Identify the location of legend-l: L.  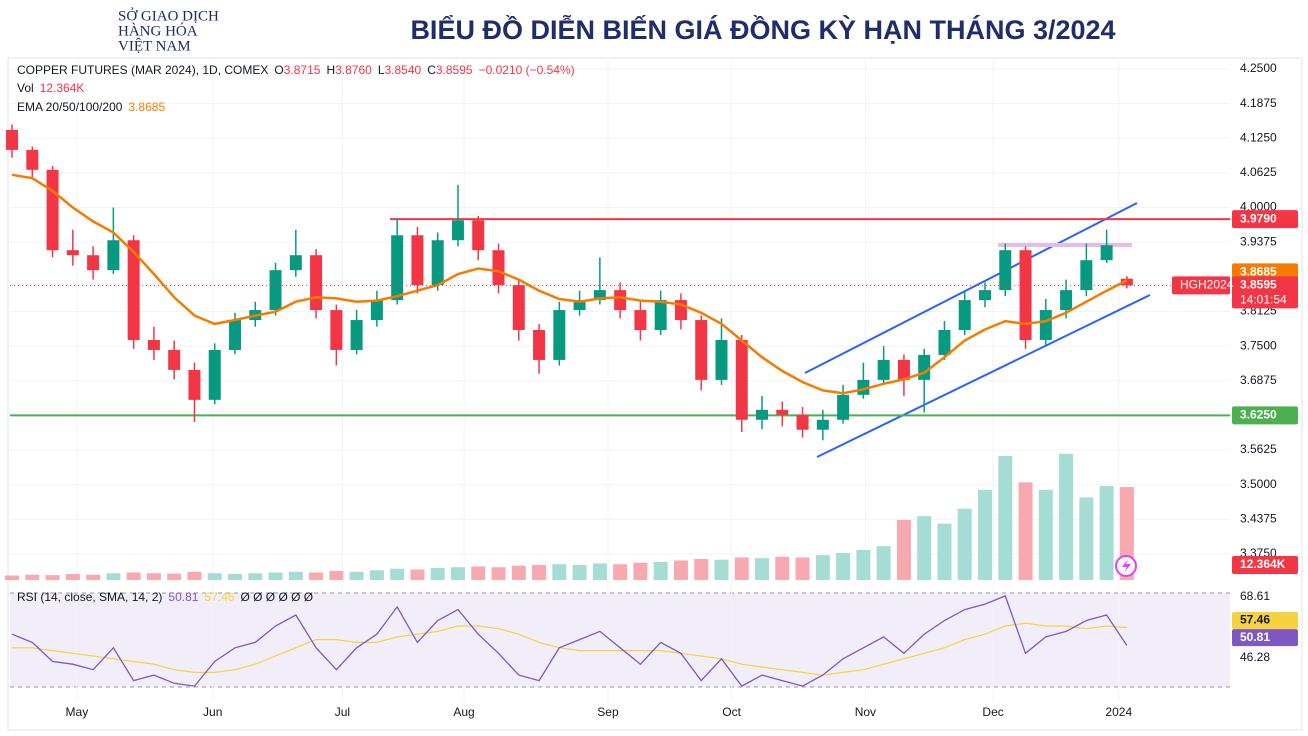
(381, 70).